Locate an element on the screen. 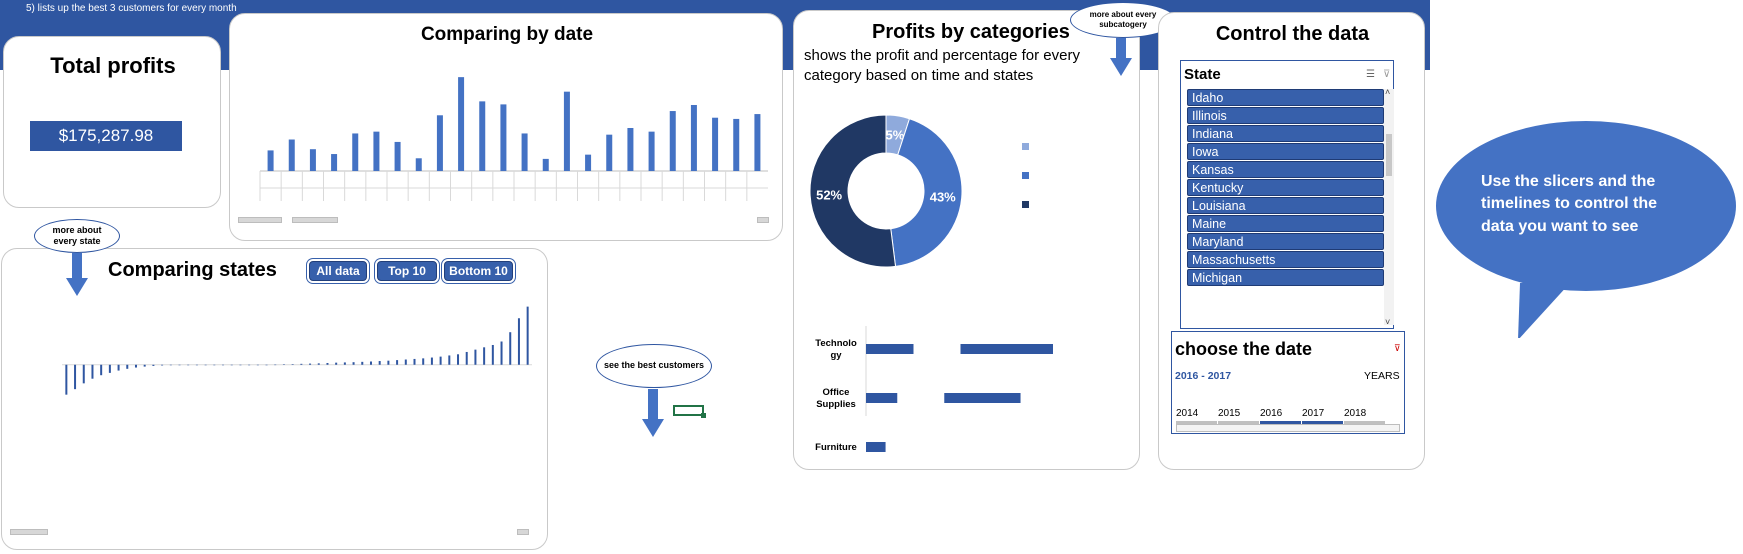  state-slicer-item: Maryland is located at coordinates (1285, 241).